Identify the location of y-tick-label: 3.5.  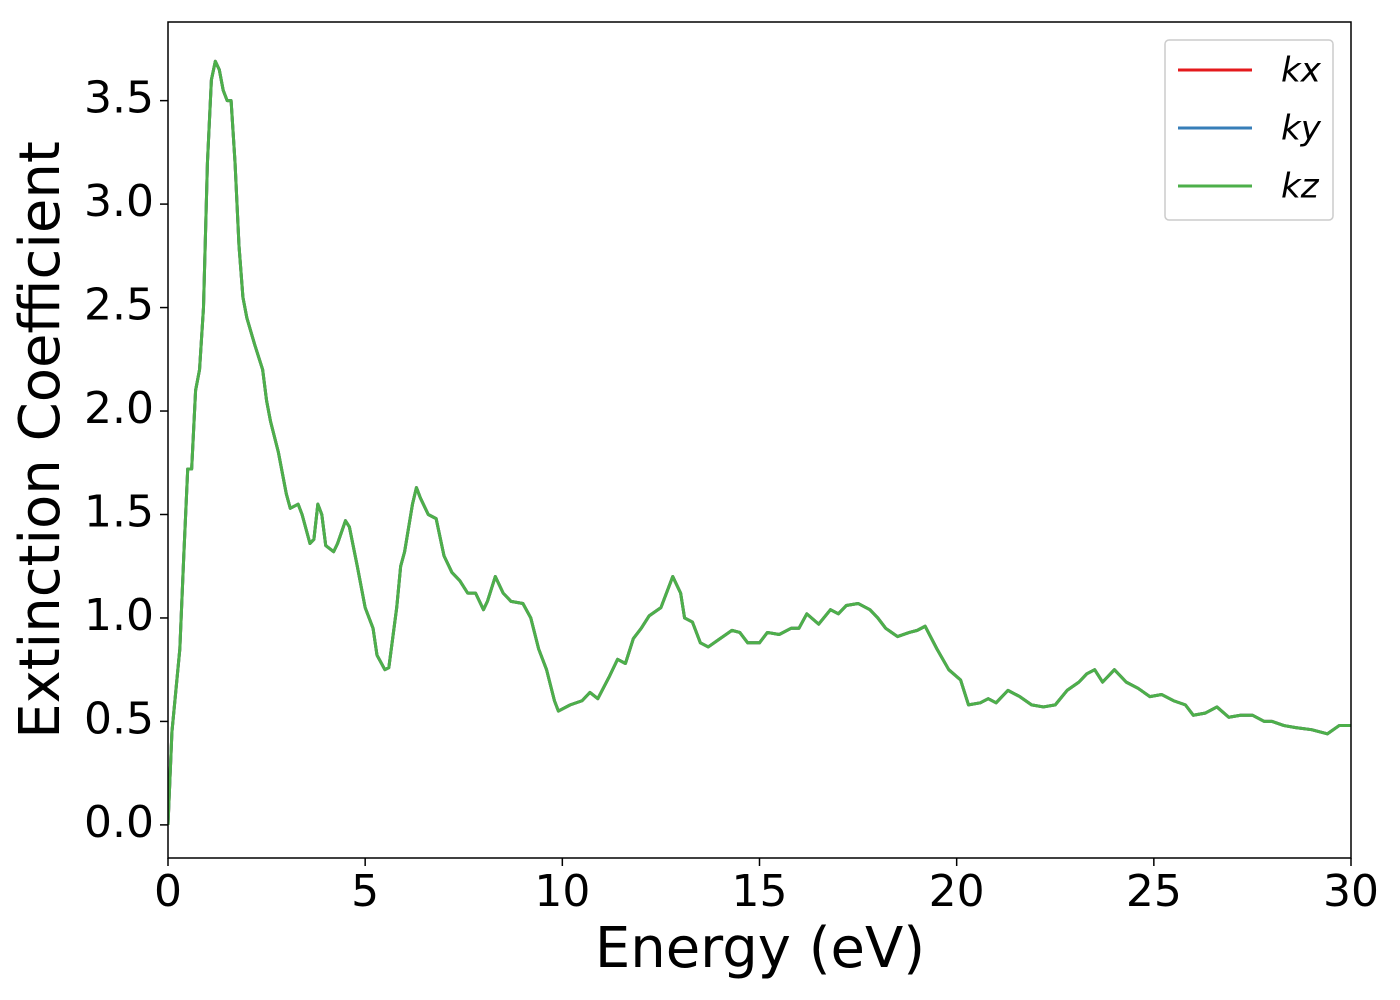
(119, 98).